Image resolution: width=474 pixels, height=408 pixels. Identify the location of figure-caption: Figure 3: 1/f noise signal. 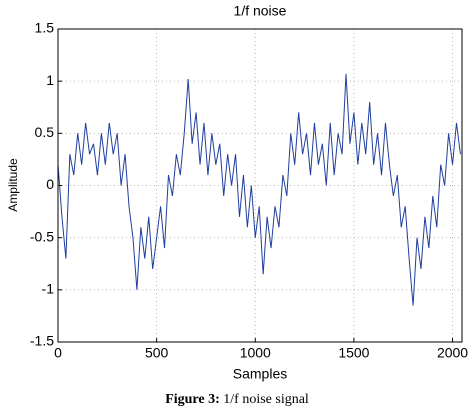
(237, 399).